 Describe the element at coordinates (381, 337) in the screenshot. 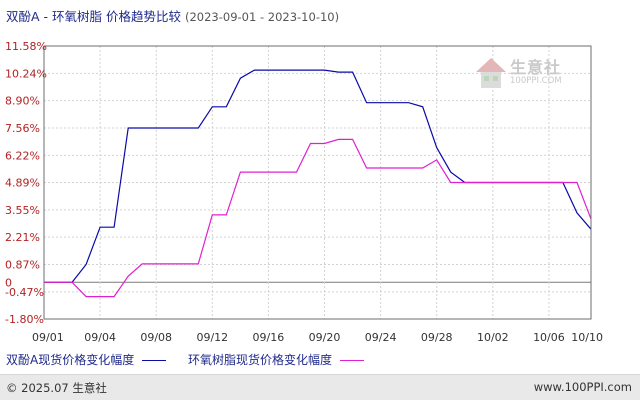

I see `x-tick-label: 09/24` at that location.